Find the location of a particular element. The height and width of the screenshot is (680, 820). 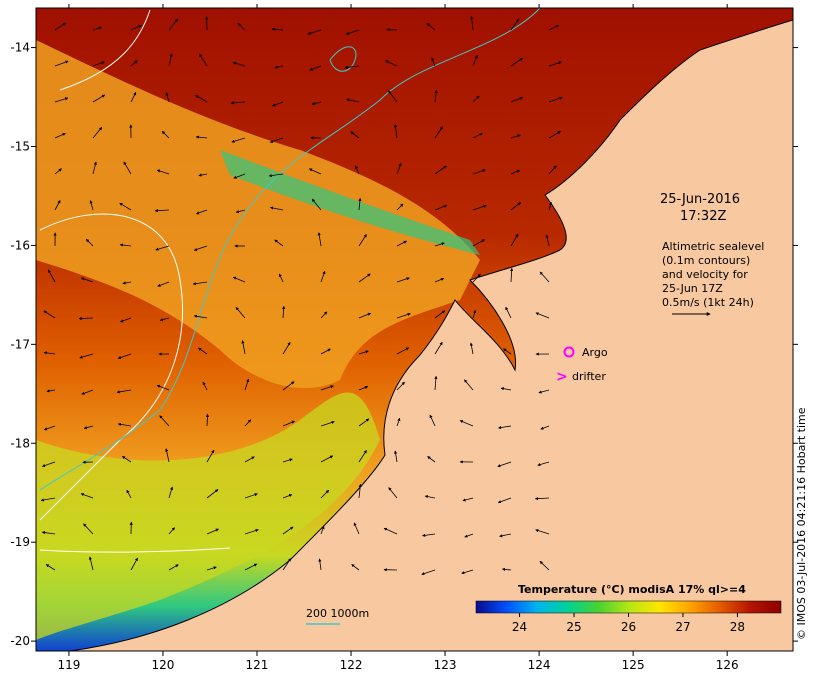

altimetry-line: Altimetric sealevel is located at coordinates (713, 246).